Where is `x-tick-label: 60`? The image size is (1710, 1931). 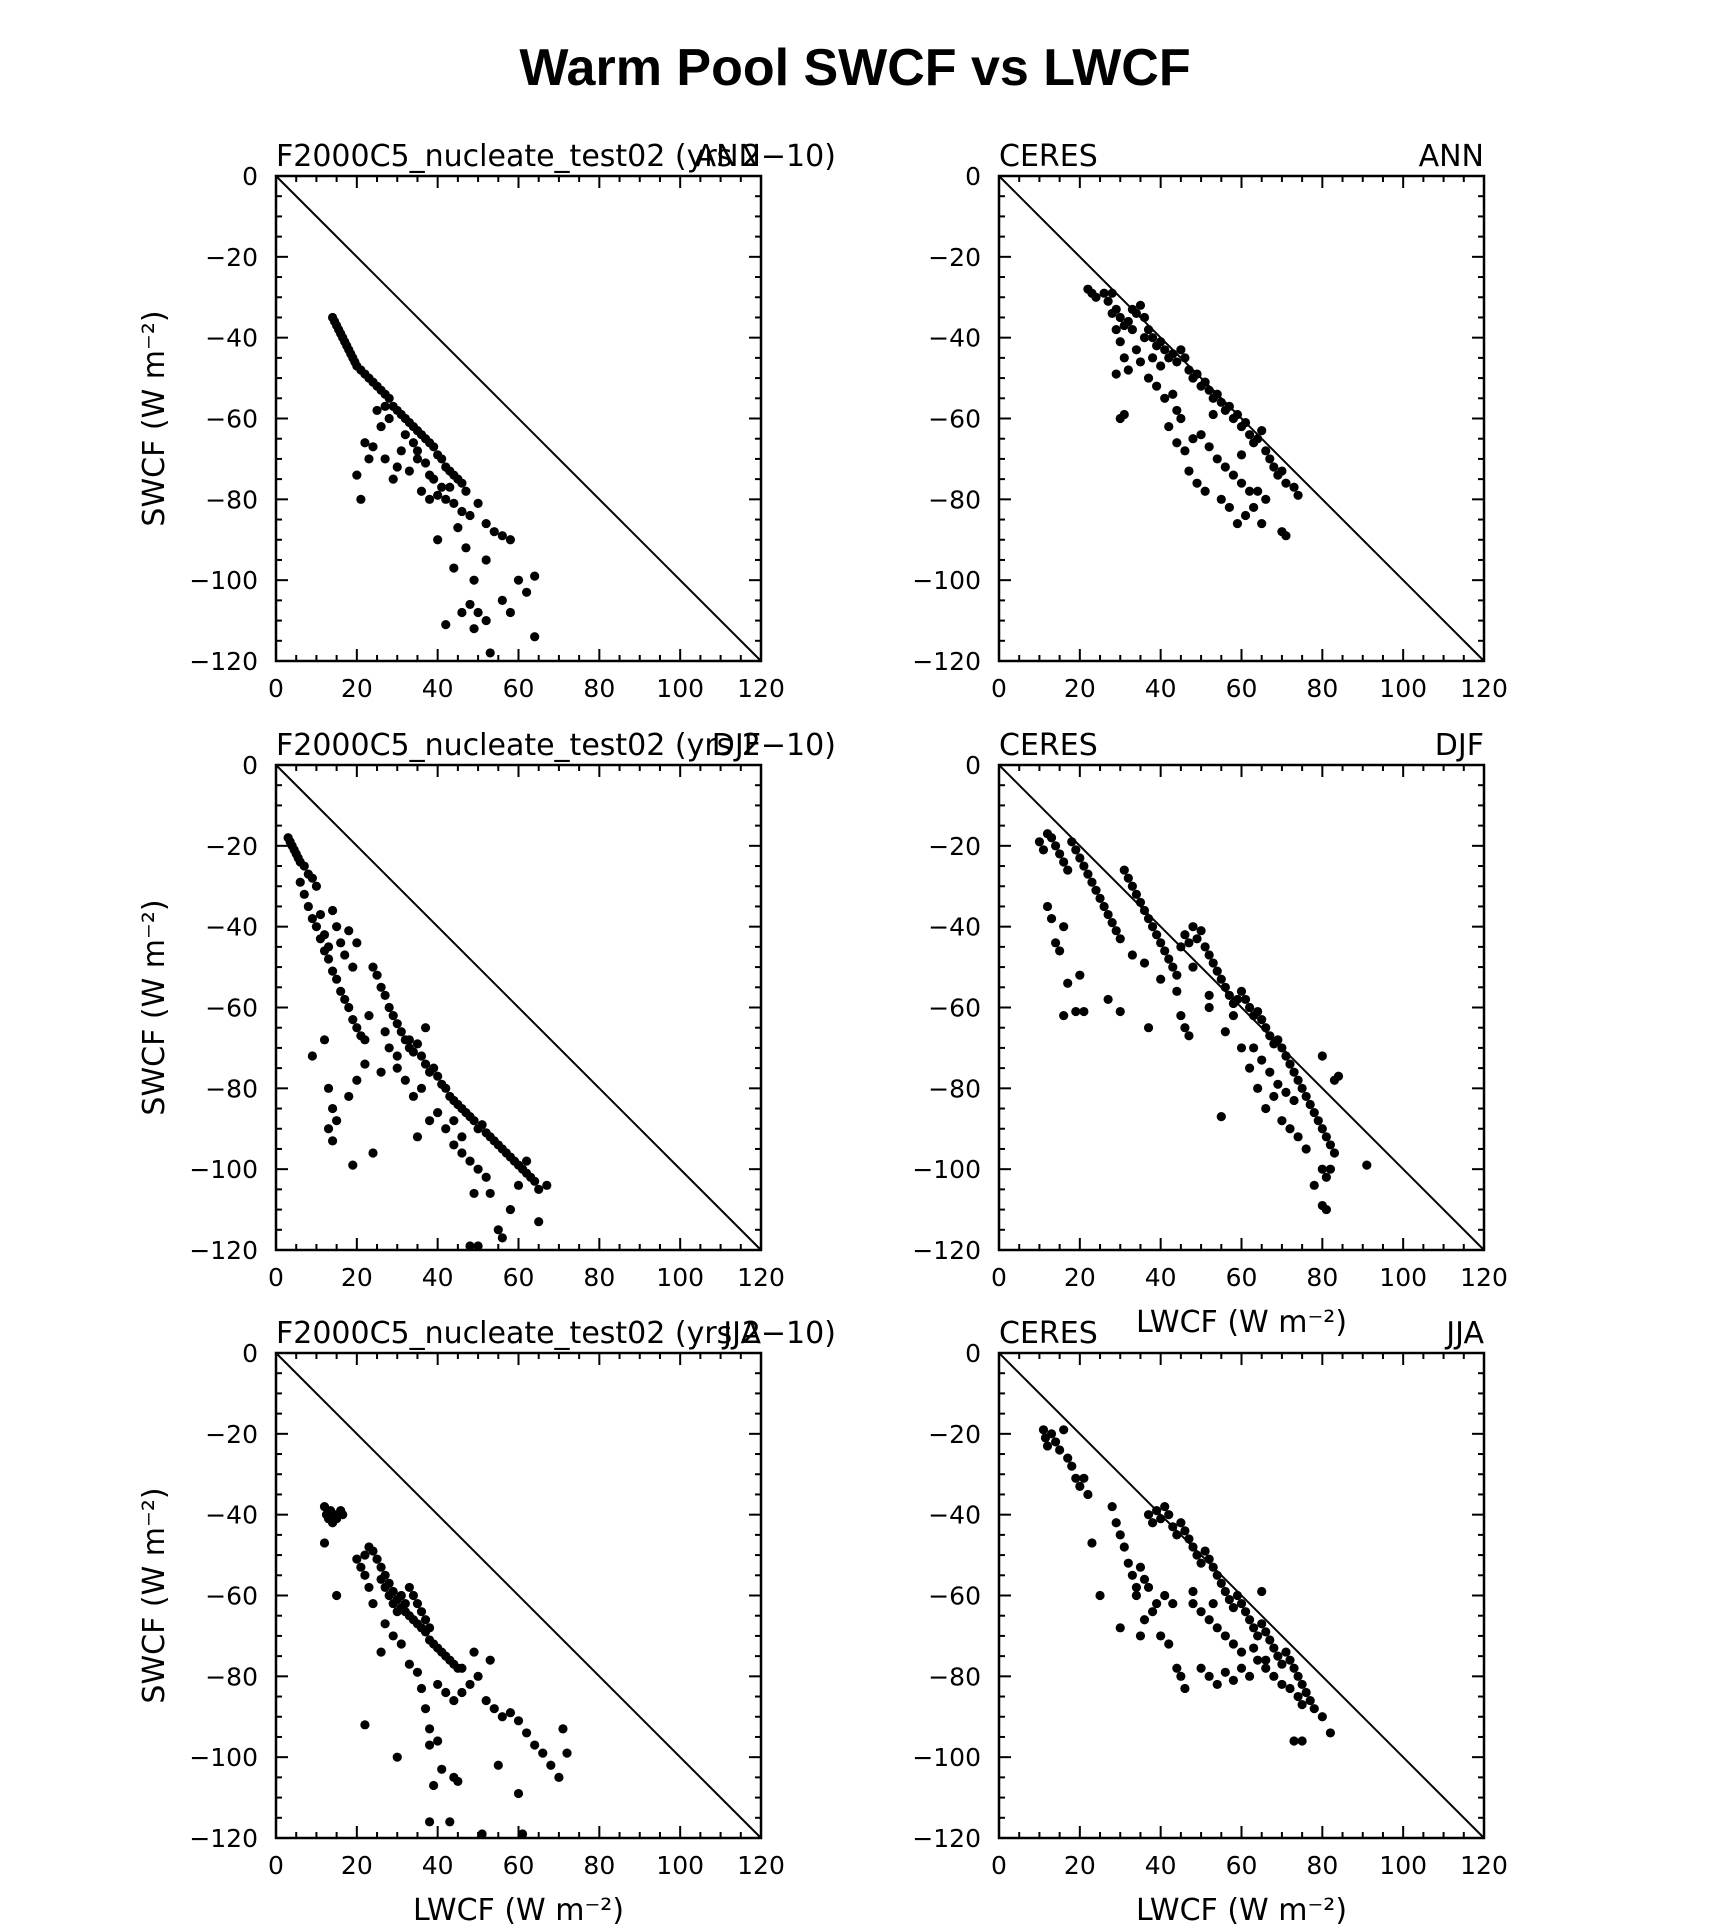 x-tick-label: 60 is located at coordinates (519, 688).